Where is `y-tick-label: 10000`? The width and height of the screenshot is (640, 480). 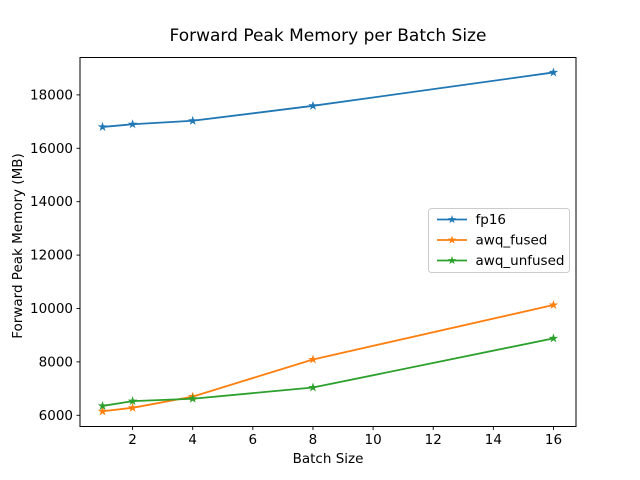
y-tick-label: 10000 is located at coordinates (51, 309).